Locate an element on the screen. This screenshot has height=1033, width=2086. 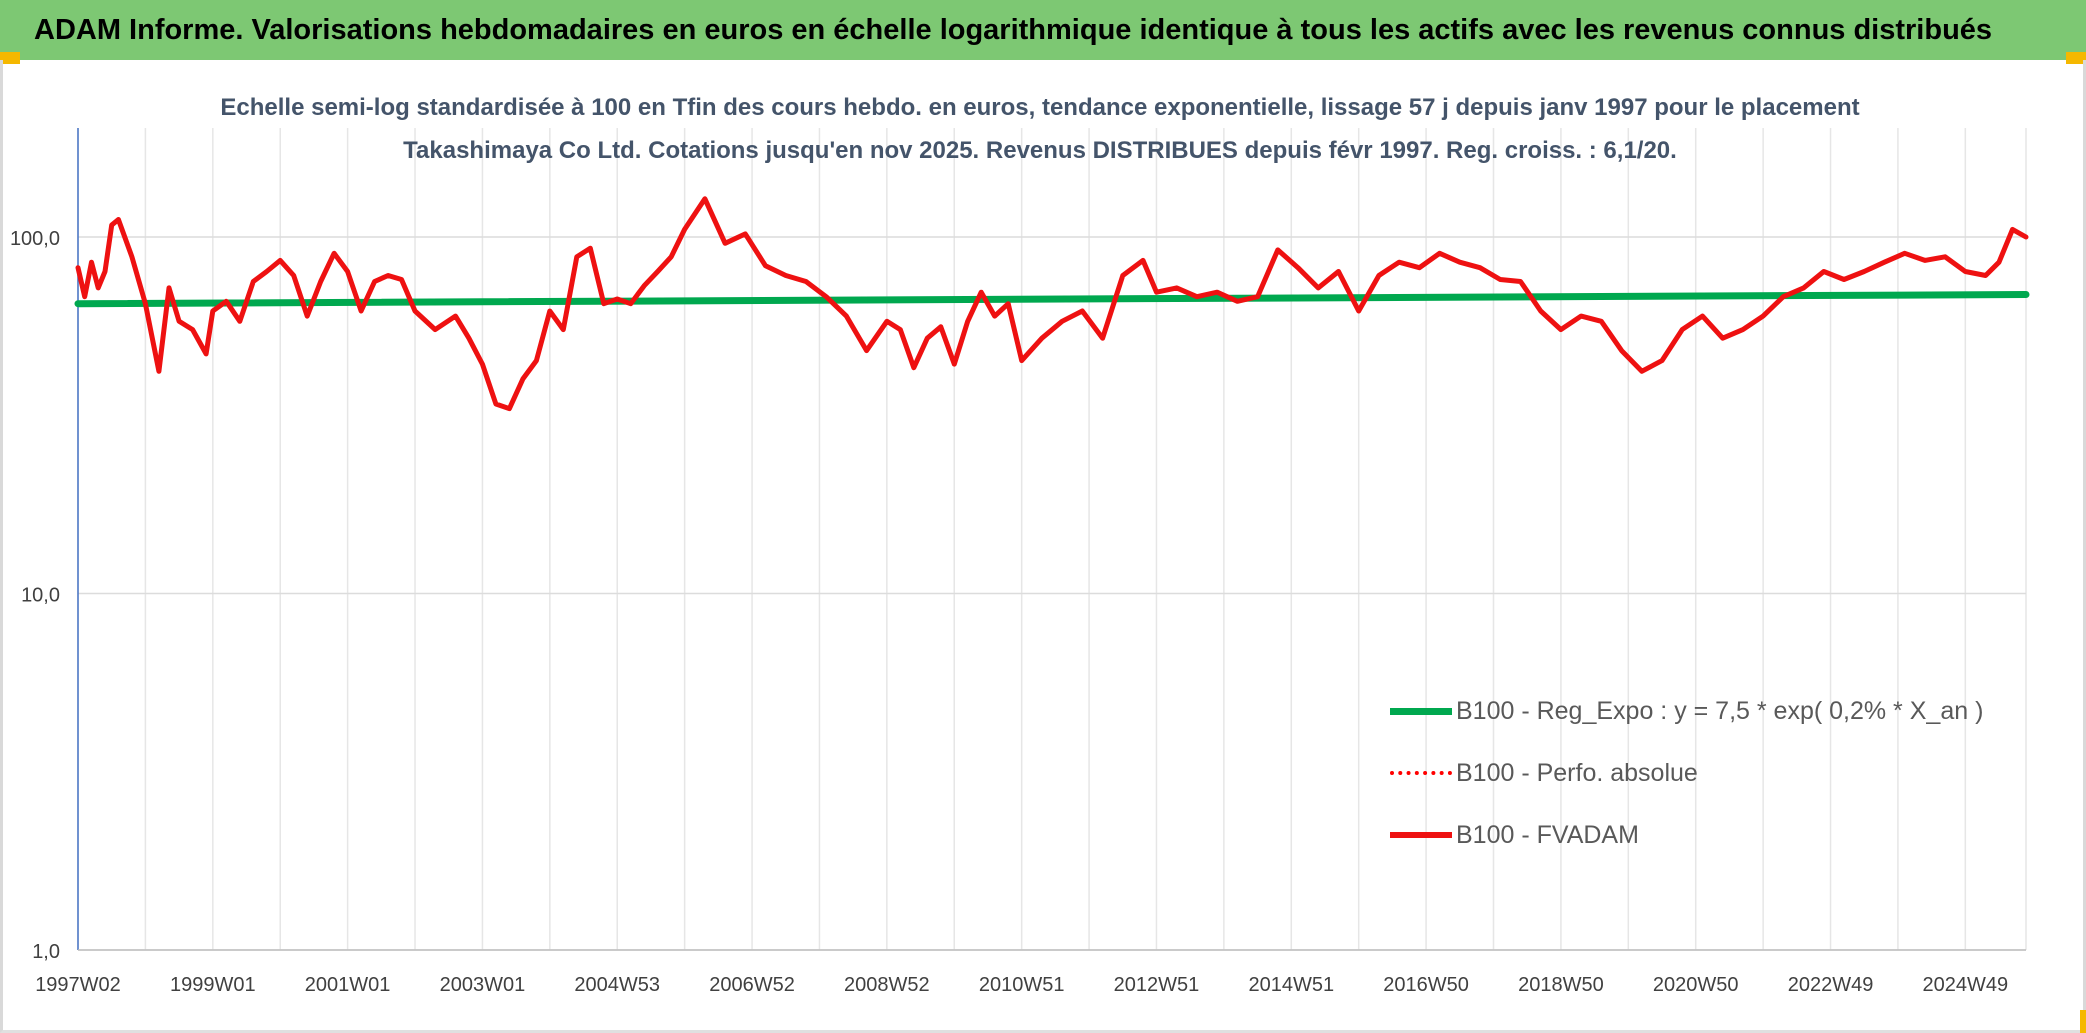
x-tick-label: 2018W50 is located at coordinates (1561, 985).